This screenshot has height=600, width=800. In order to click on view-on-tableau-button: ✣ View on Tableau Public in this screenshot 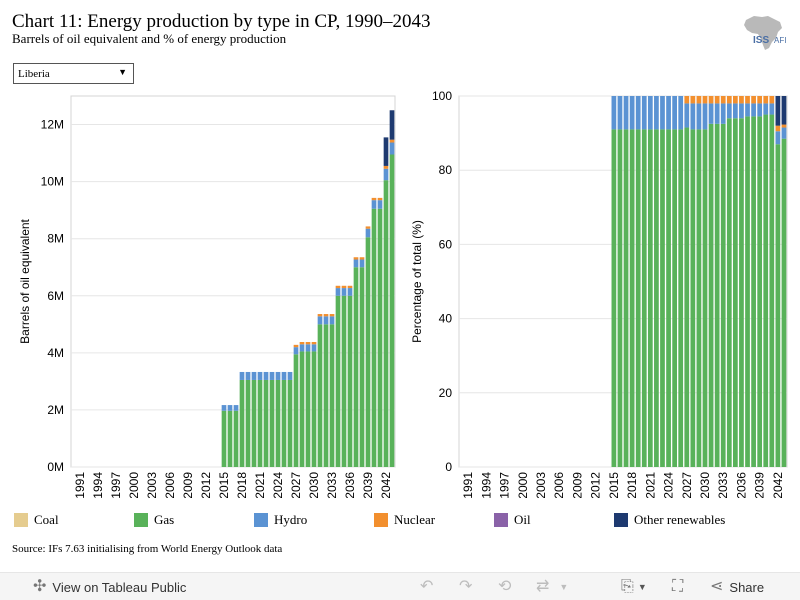, I will do `click(109, 586)`.